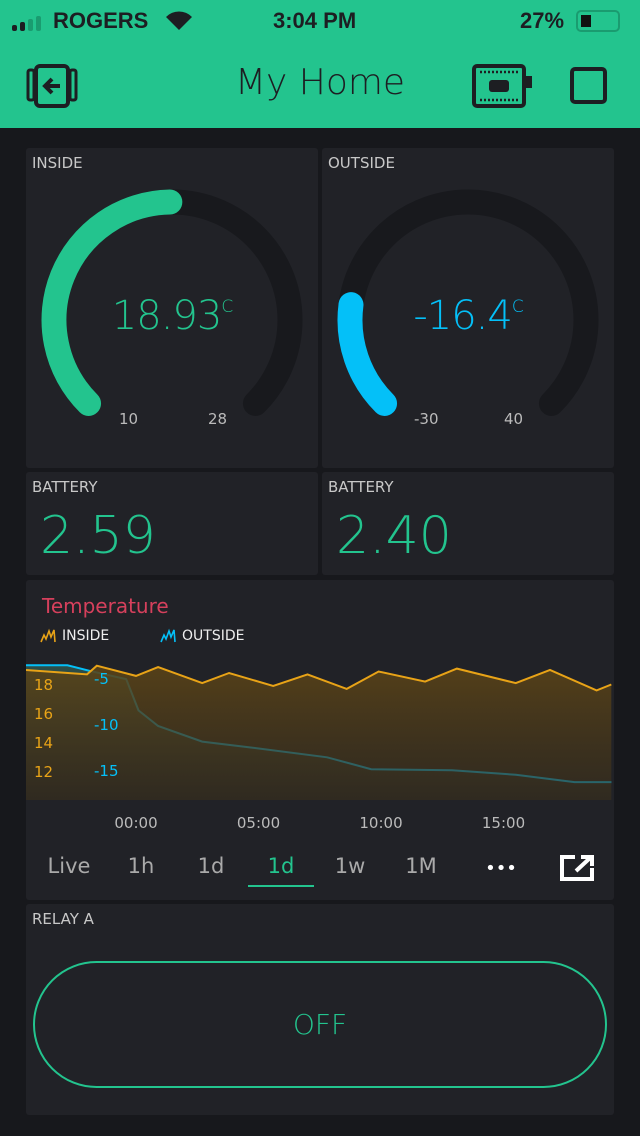 The width and height of the screenshot is (640, 1136). What do you see at coordinates (258, 823) in the screenshot?
I see `x-tick: 05:00` at bounding box center [258, 823].